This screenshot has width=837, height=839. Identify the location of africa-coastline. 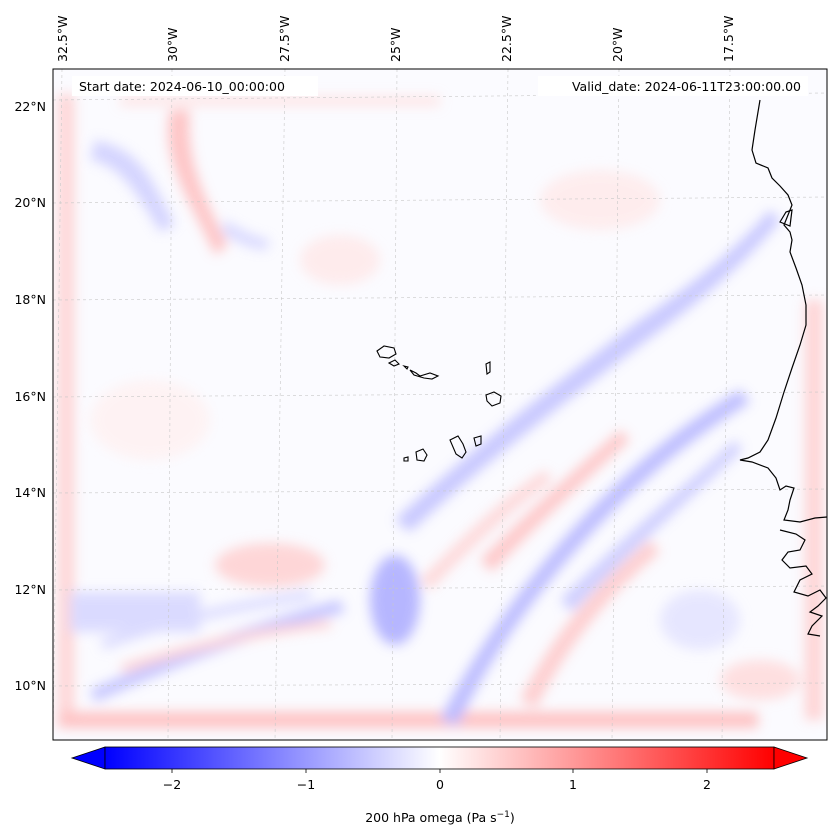
(783, 311).